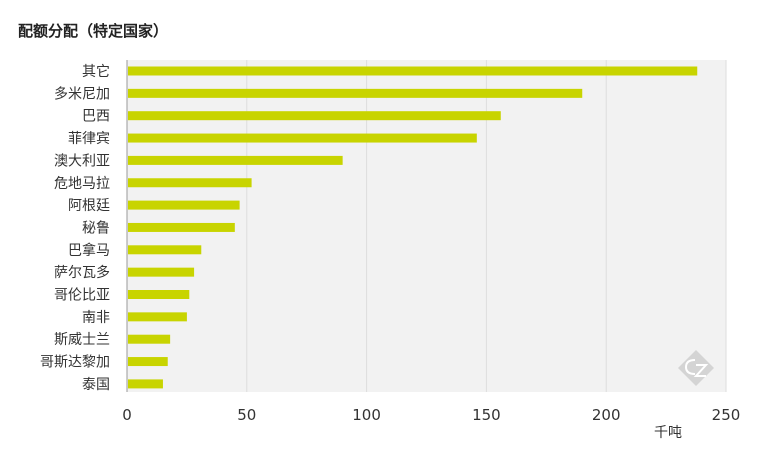 The height and width of the screenshot is (451, 760). What do you see at coordinates (82, 161) in the screenshot?
I see `category-label: 澳大利亚` at bounding box center [82, 161].